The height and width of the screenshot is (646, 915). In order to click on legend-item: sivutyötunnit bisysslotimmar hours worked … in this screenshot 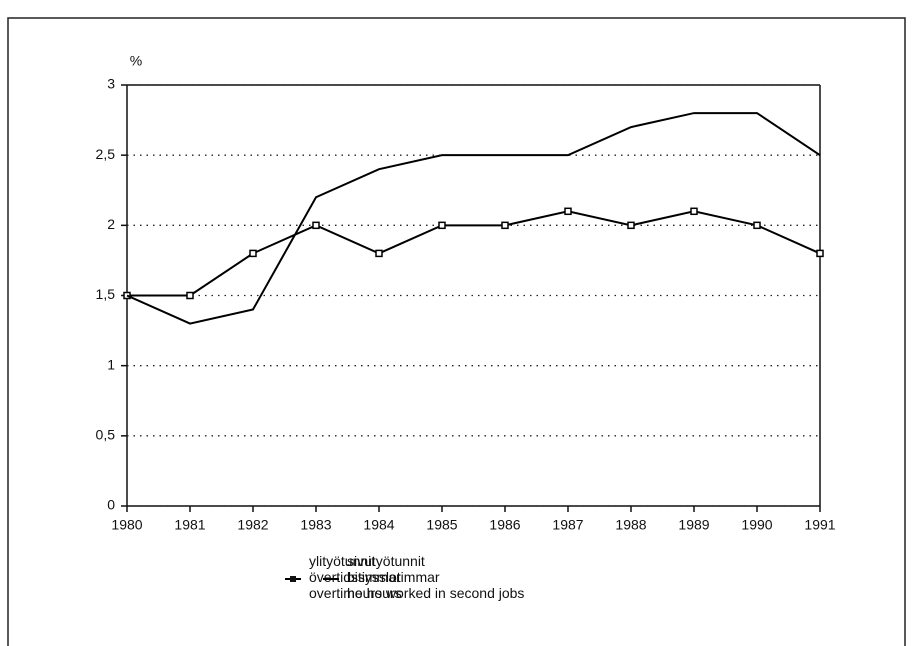, I will do `click(423, 577)`.